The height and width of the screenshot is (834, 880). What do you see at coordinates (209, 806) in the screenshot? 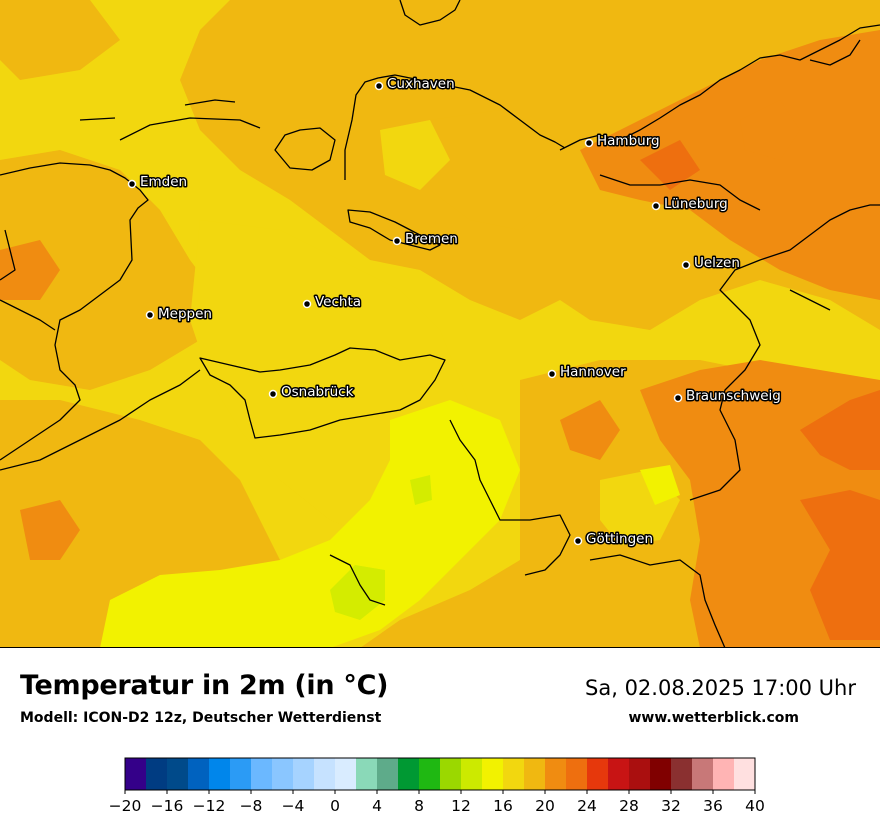
I see `legend-tick-label: −12` at bounding box center [209, 806].